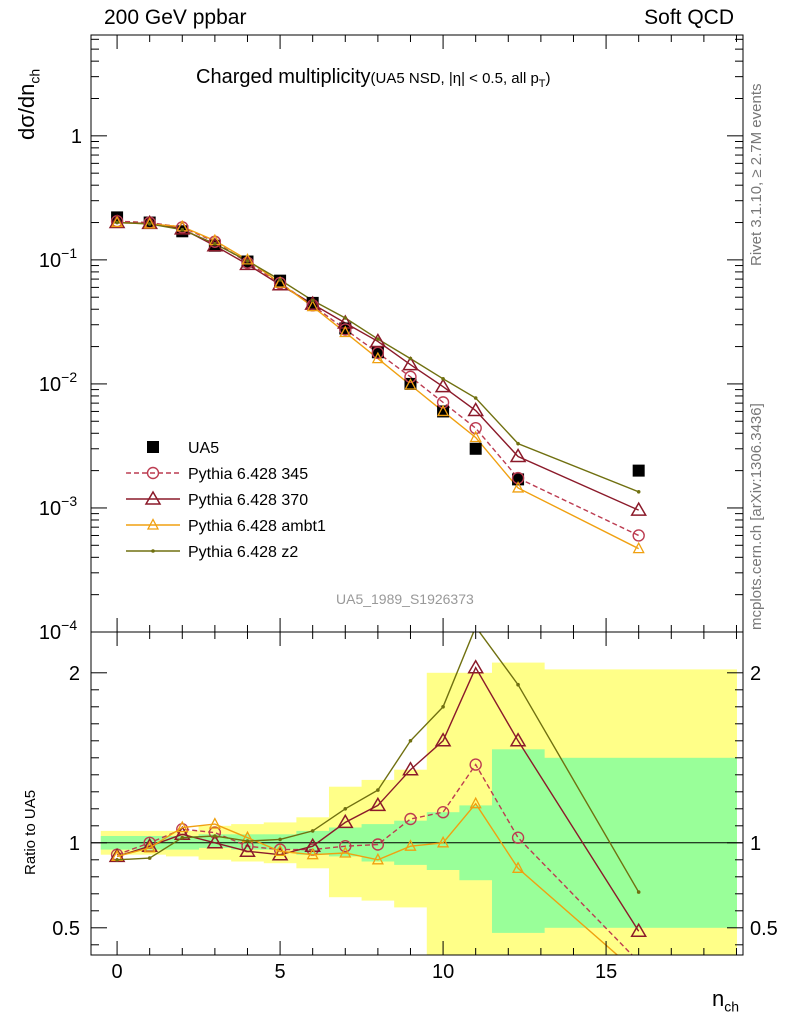 The width and height of the screenshot is (786, 1024). I want to click on main-ytick-label-0: 10⁻⁴, so click(58, 630).